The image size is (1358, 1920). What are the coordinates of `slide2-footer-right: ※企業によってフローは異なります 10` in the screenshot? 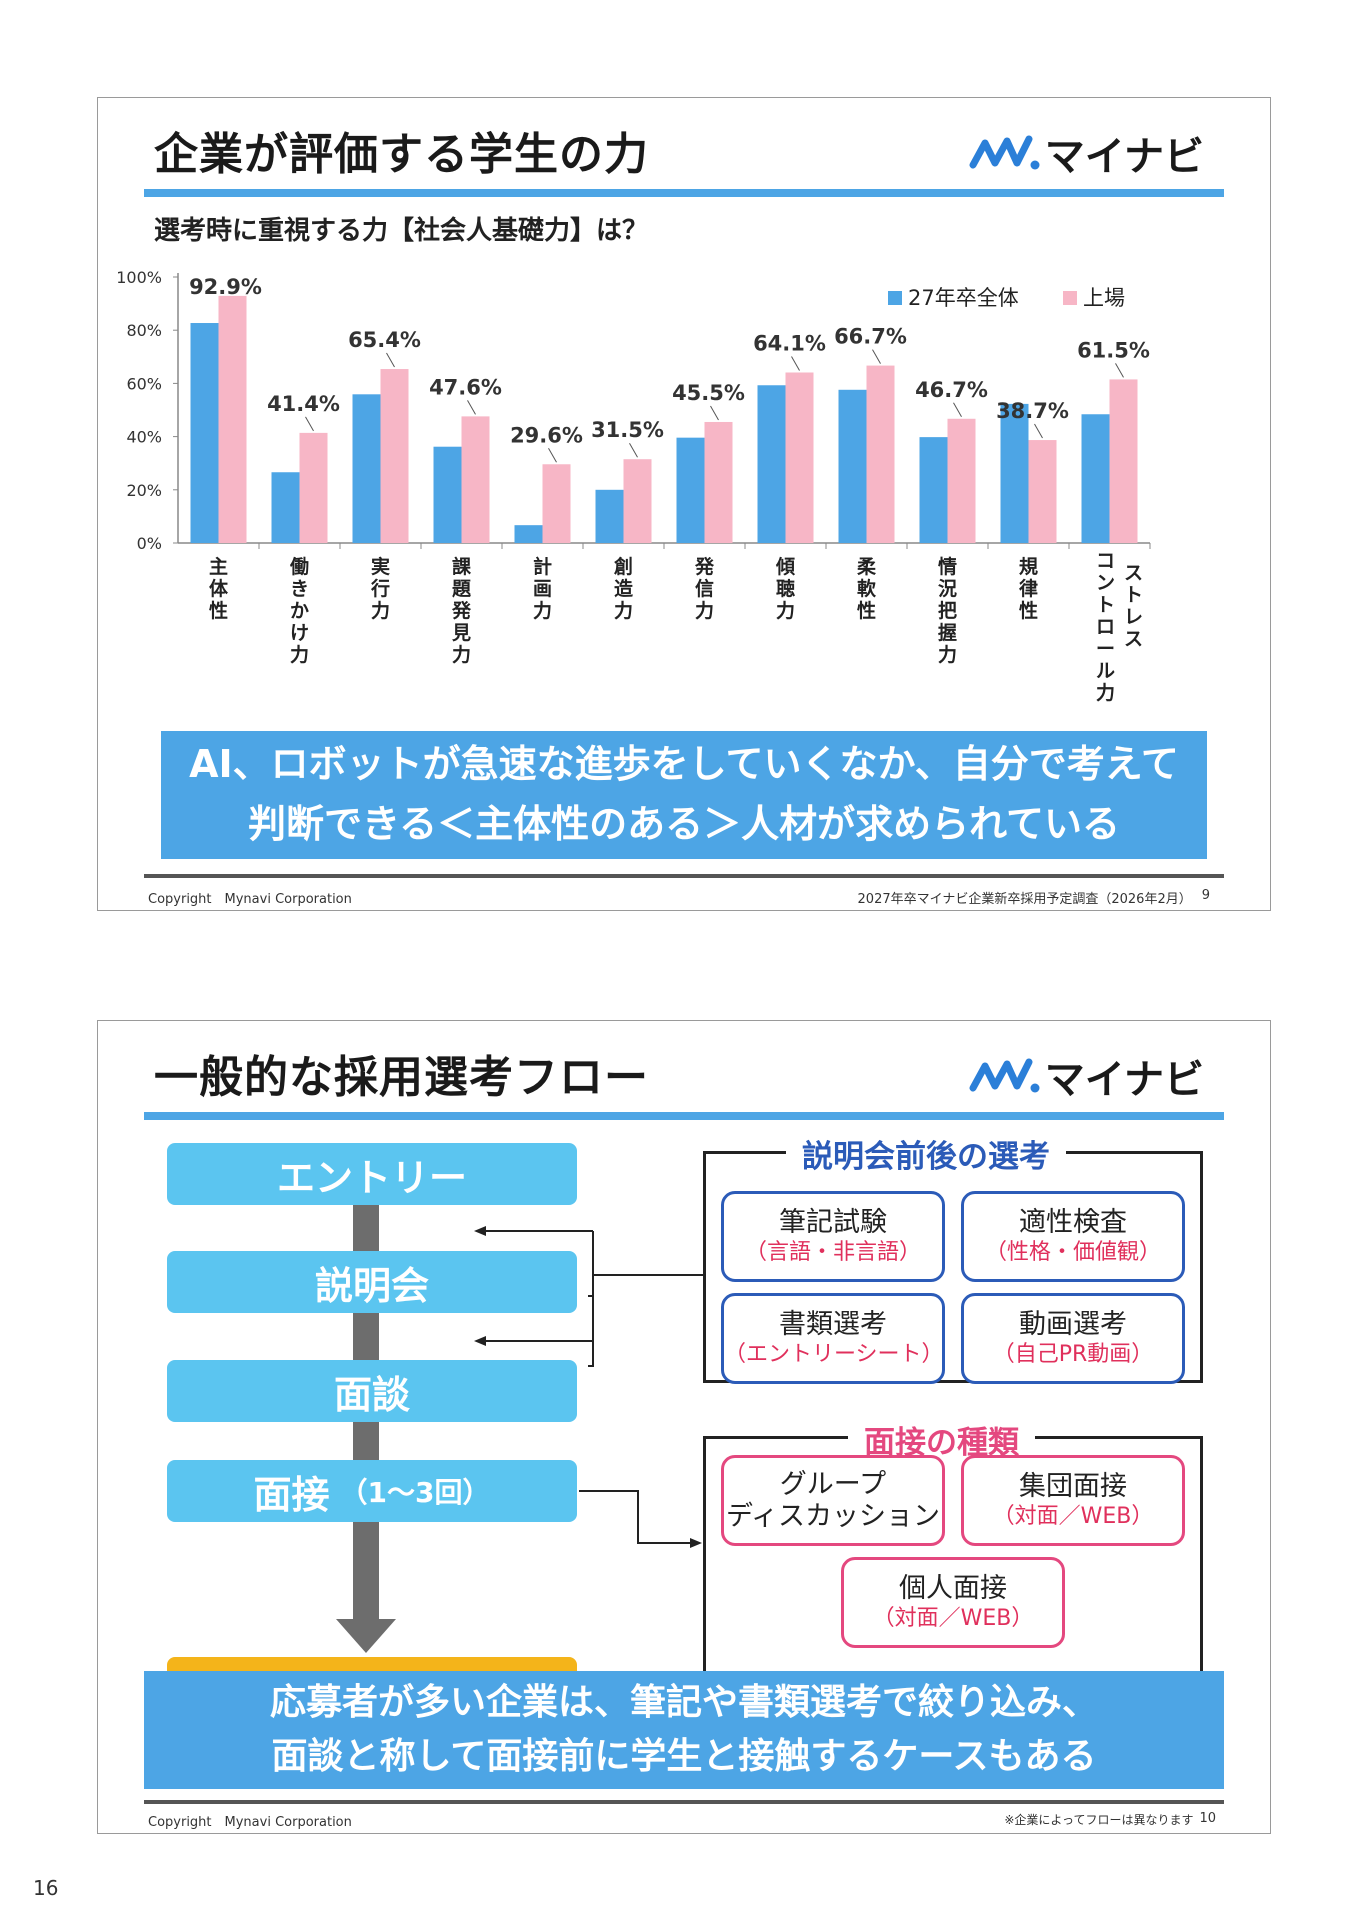 It's located at (1110, 1819).